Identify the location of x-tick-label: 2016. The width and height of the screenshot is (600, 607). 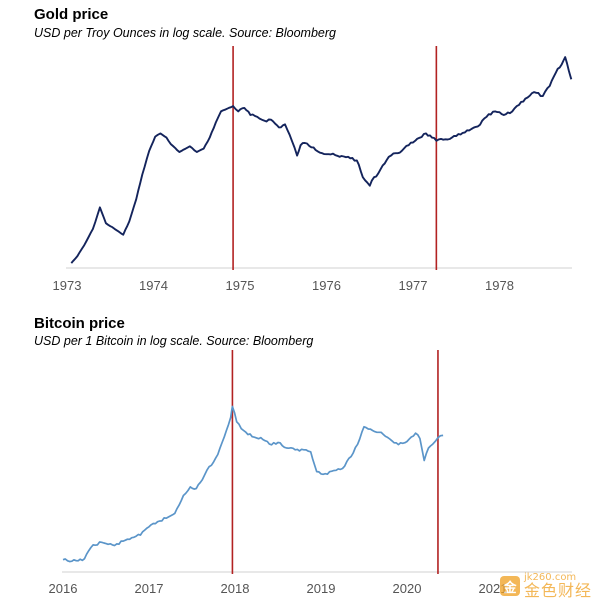
(63, 588).